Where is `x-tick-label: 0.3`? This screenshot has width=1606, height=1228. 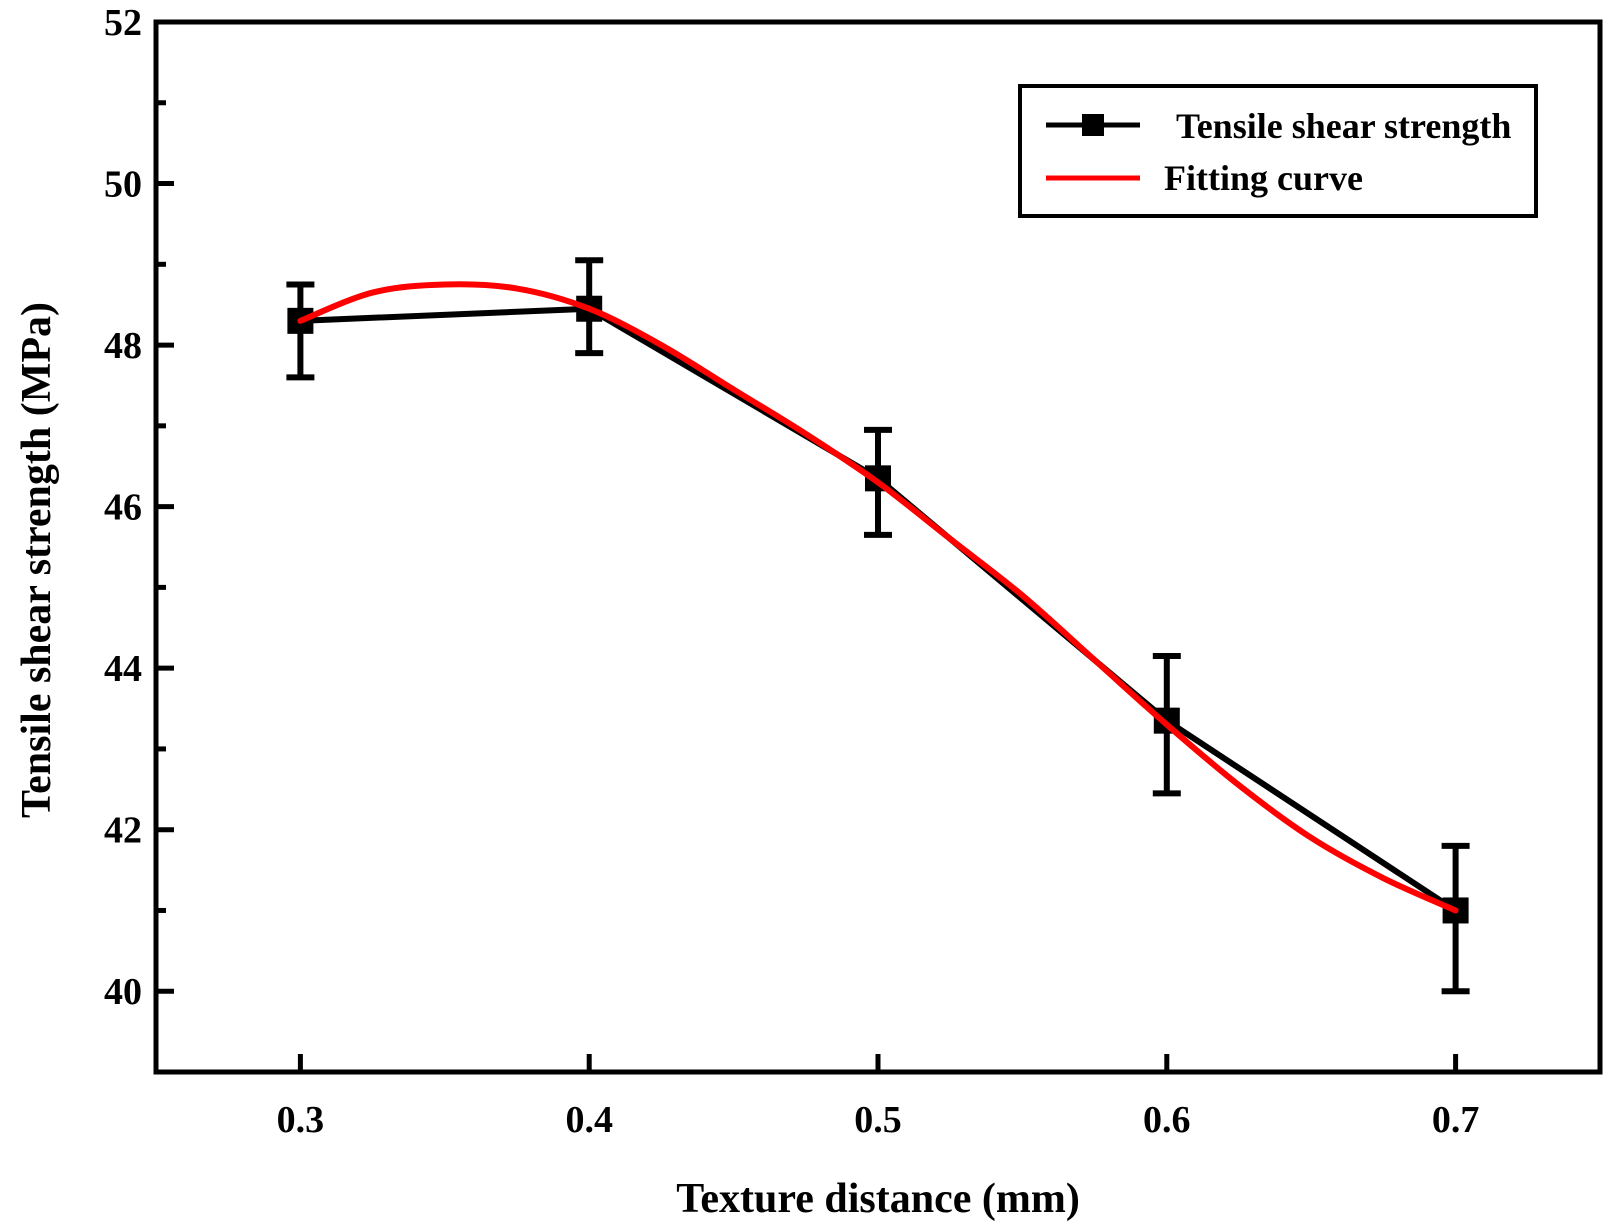
x-tick-label: 0.3 is located at coordinates (301, 1120).